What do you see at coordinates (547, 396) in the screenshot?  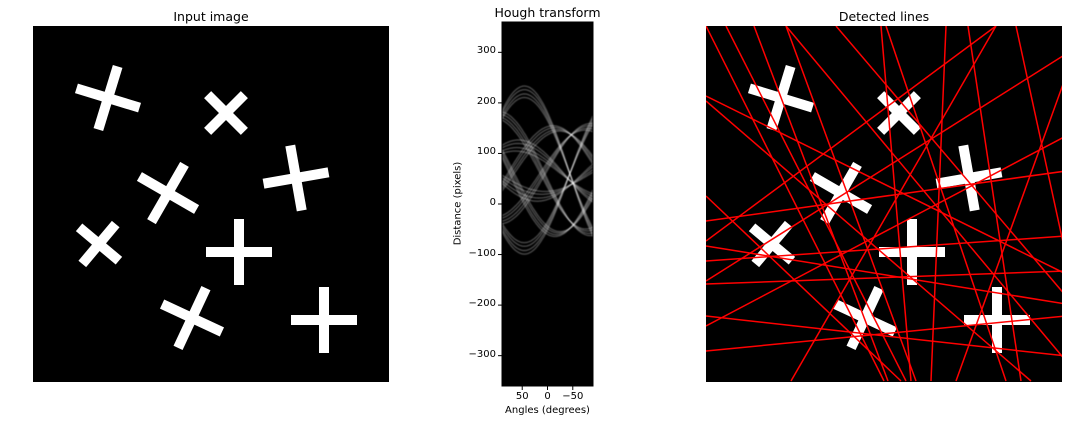 I see `hough-xtick-label-1: 0` at bounding box center [547, 396].